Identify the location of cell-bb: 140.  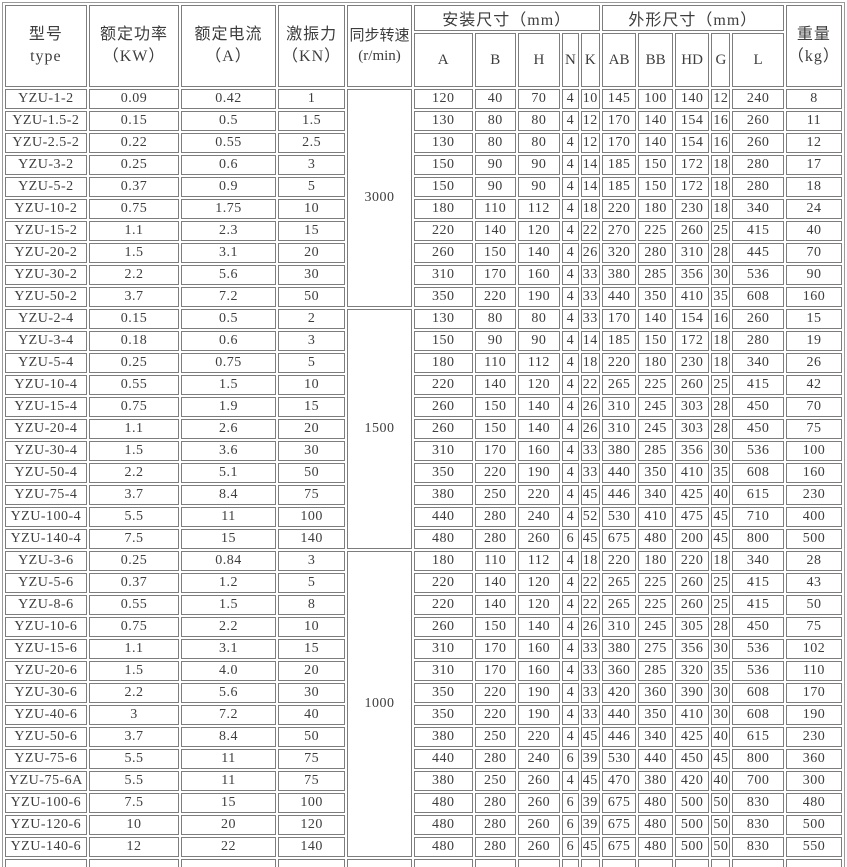
(655, 143).